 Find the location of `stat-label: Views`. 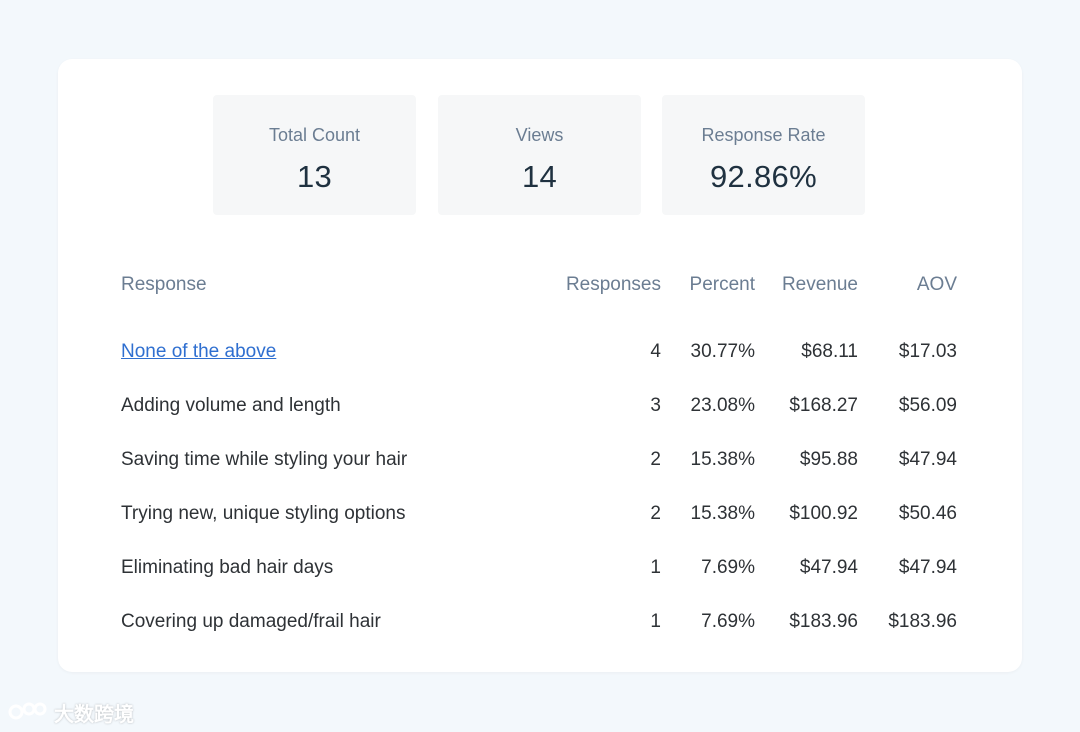

stat-label: Views is located at coordinates (539, 135).